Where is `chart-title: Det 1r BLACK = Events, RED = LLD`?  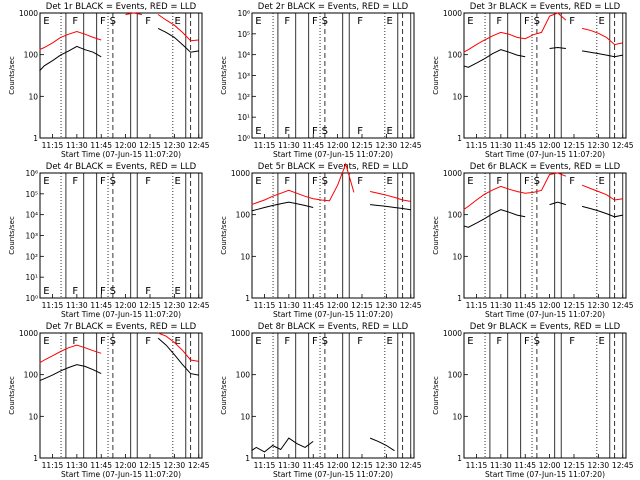
chart-title: Det 1r BLACK = Events, RED = LLD is located at coordinates (121, 7).